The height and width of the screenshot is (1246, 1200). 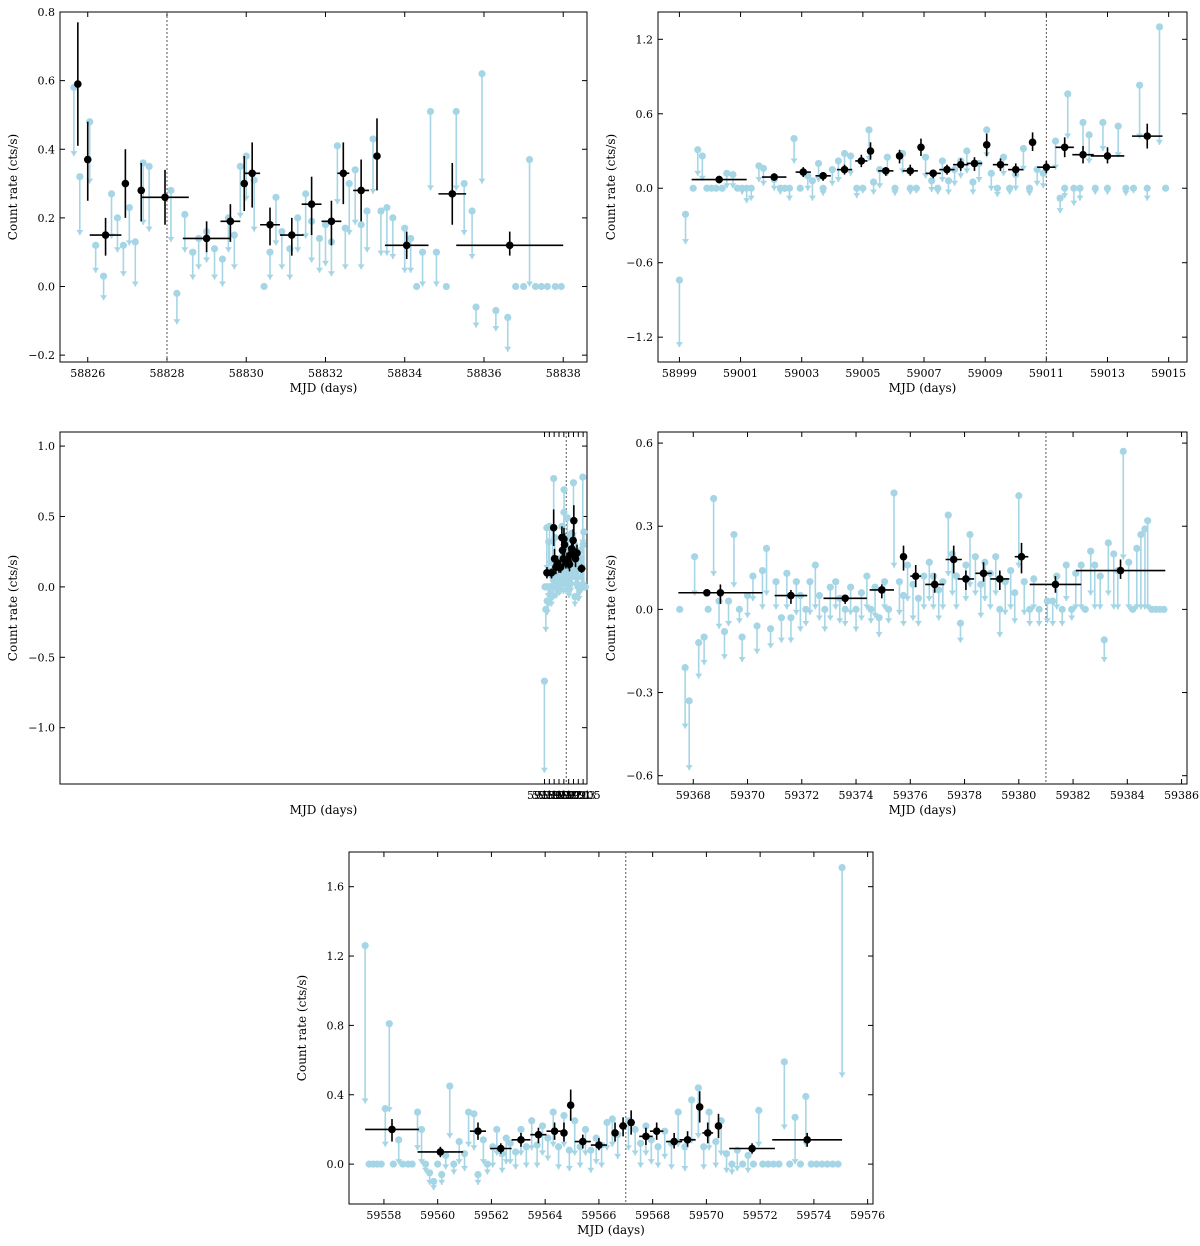 I want to click on x-tick-label: 59203, so click(x=578, y=795).